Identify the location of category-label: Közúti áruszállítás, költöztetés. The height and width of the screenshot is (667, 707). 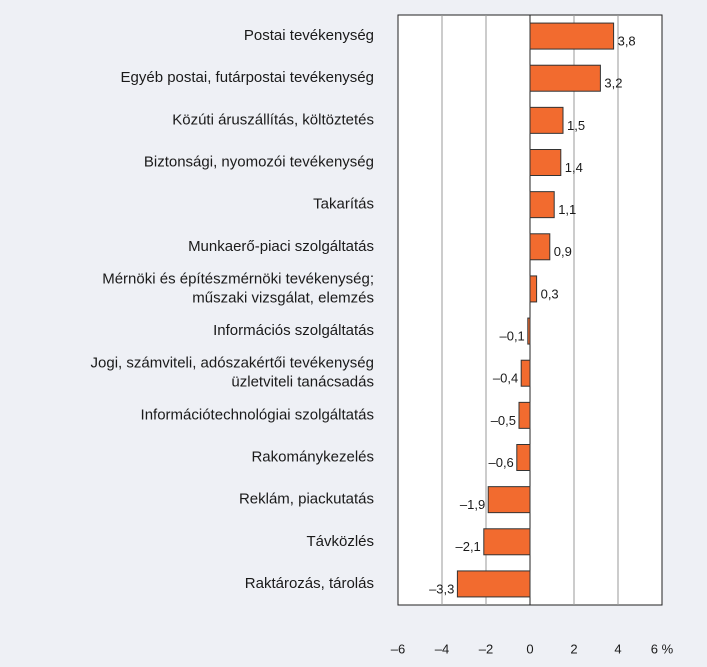
(273, 119).